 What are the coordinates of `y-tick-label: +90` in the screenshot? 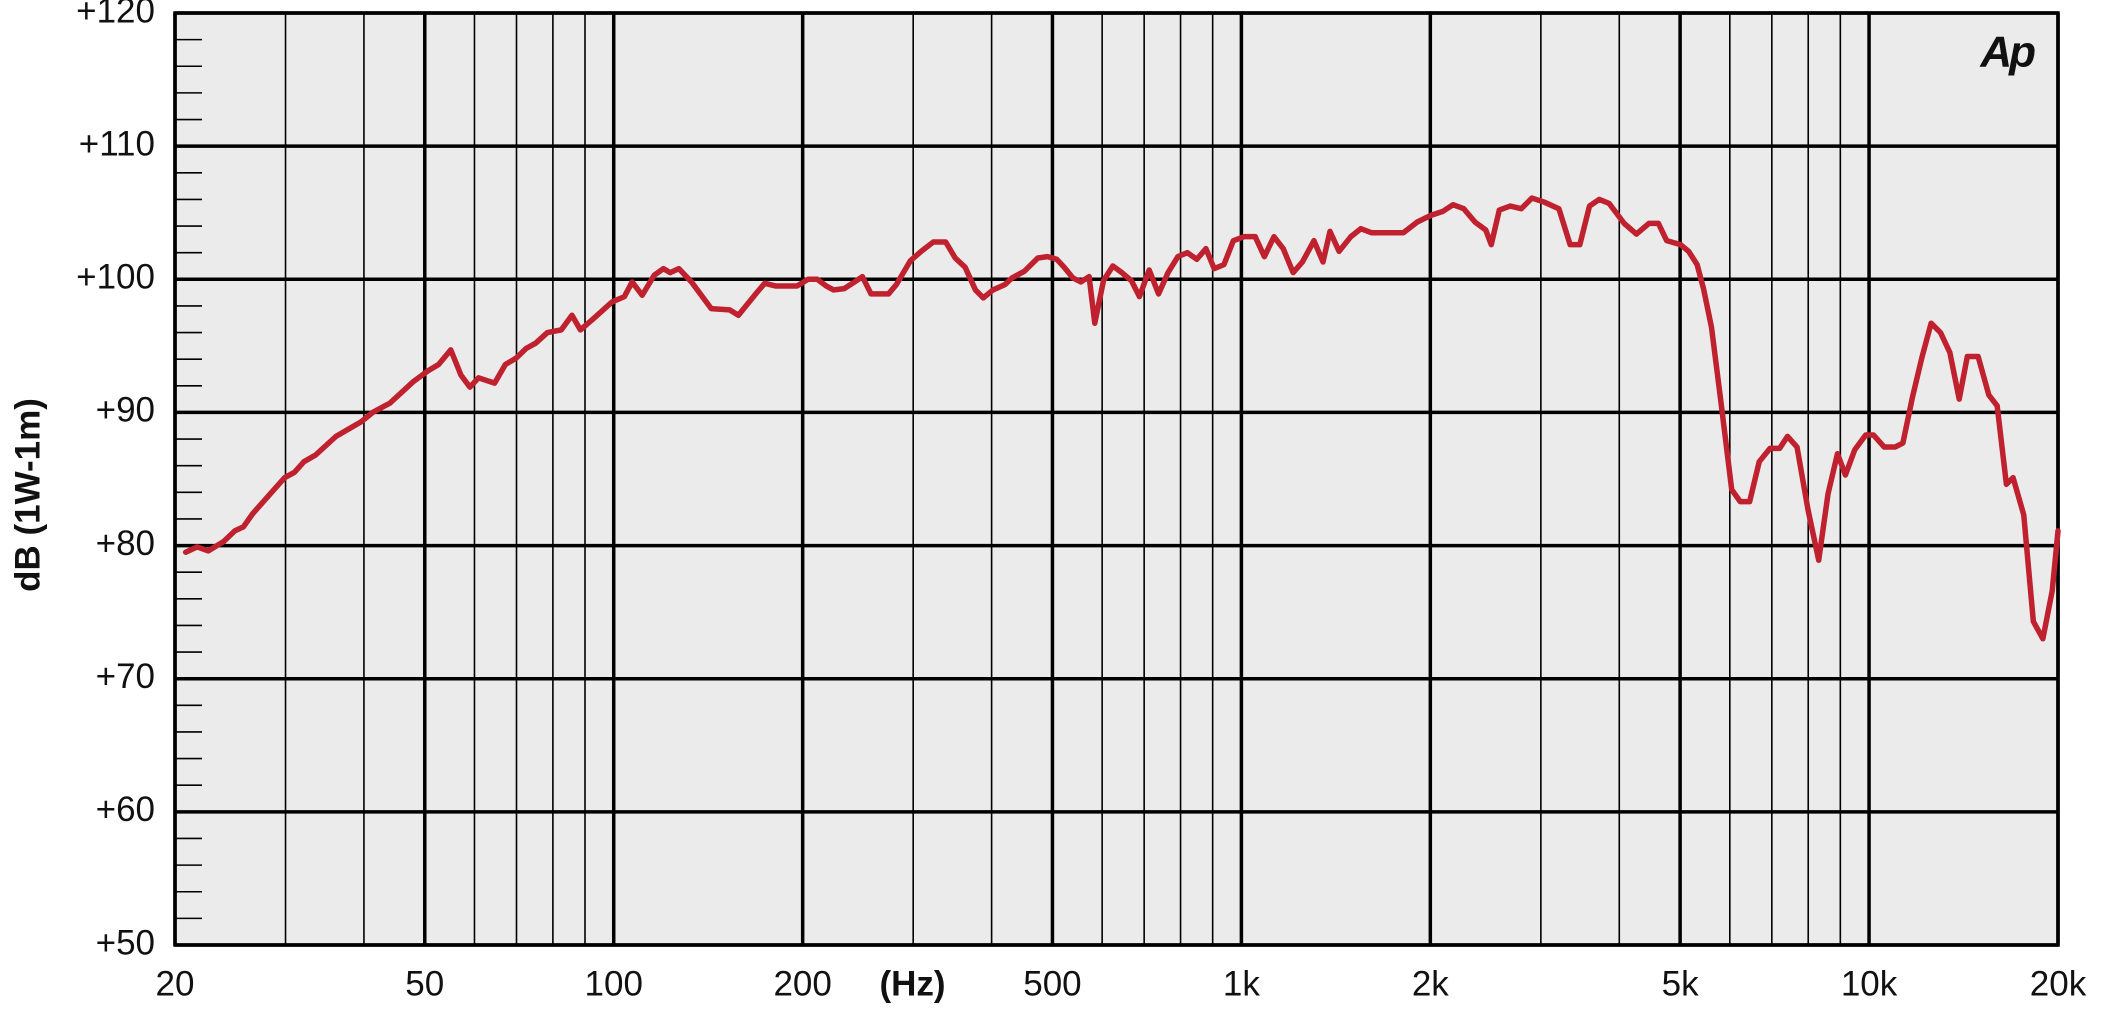 It's located at (125, 410).